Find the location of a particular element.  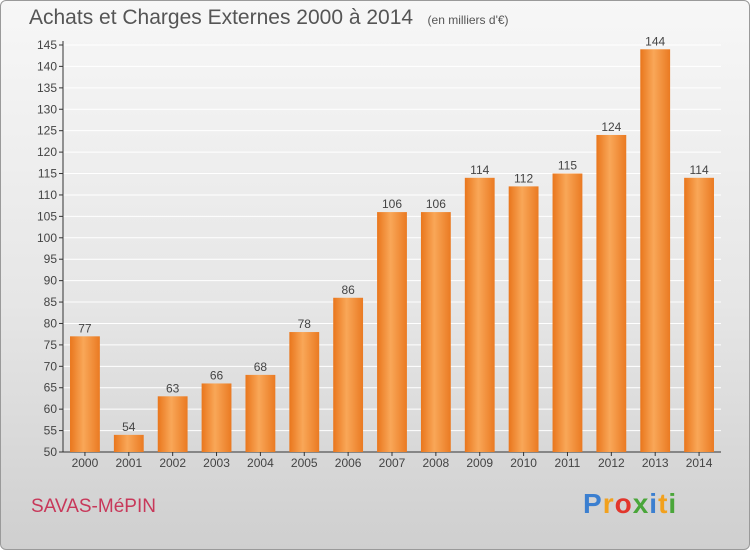

y-tick-label: 85 is located at coordinates (51, 302).